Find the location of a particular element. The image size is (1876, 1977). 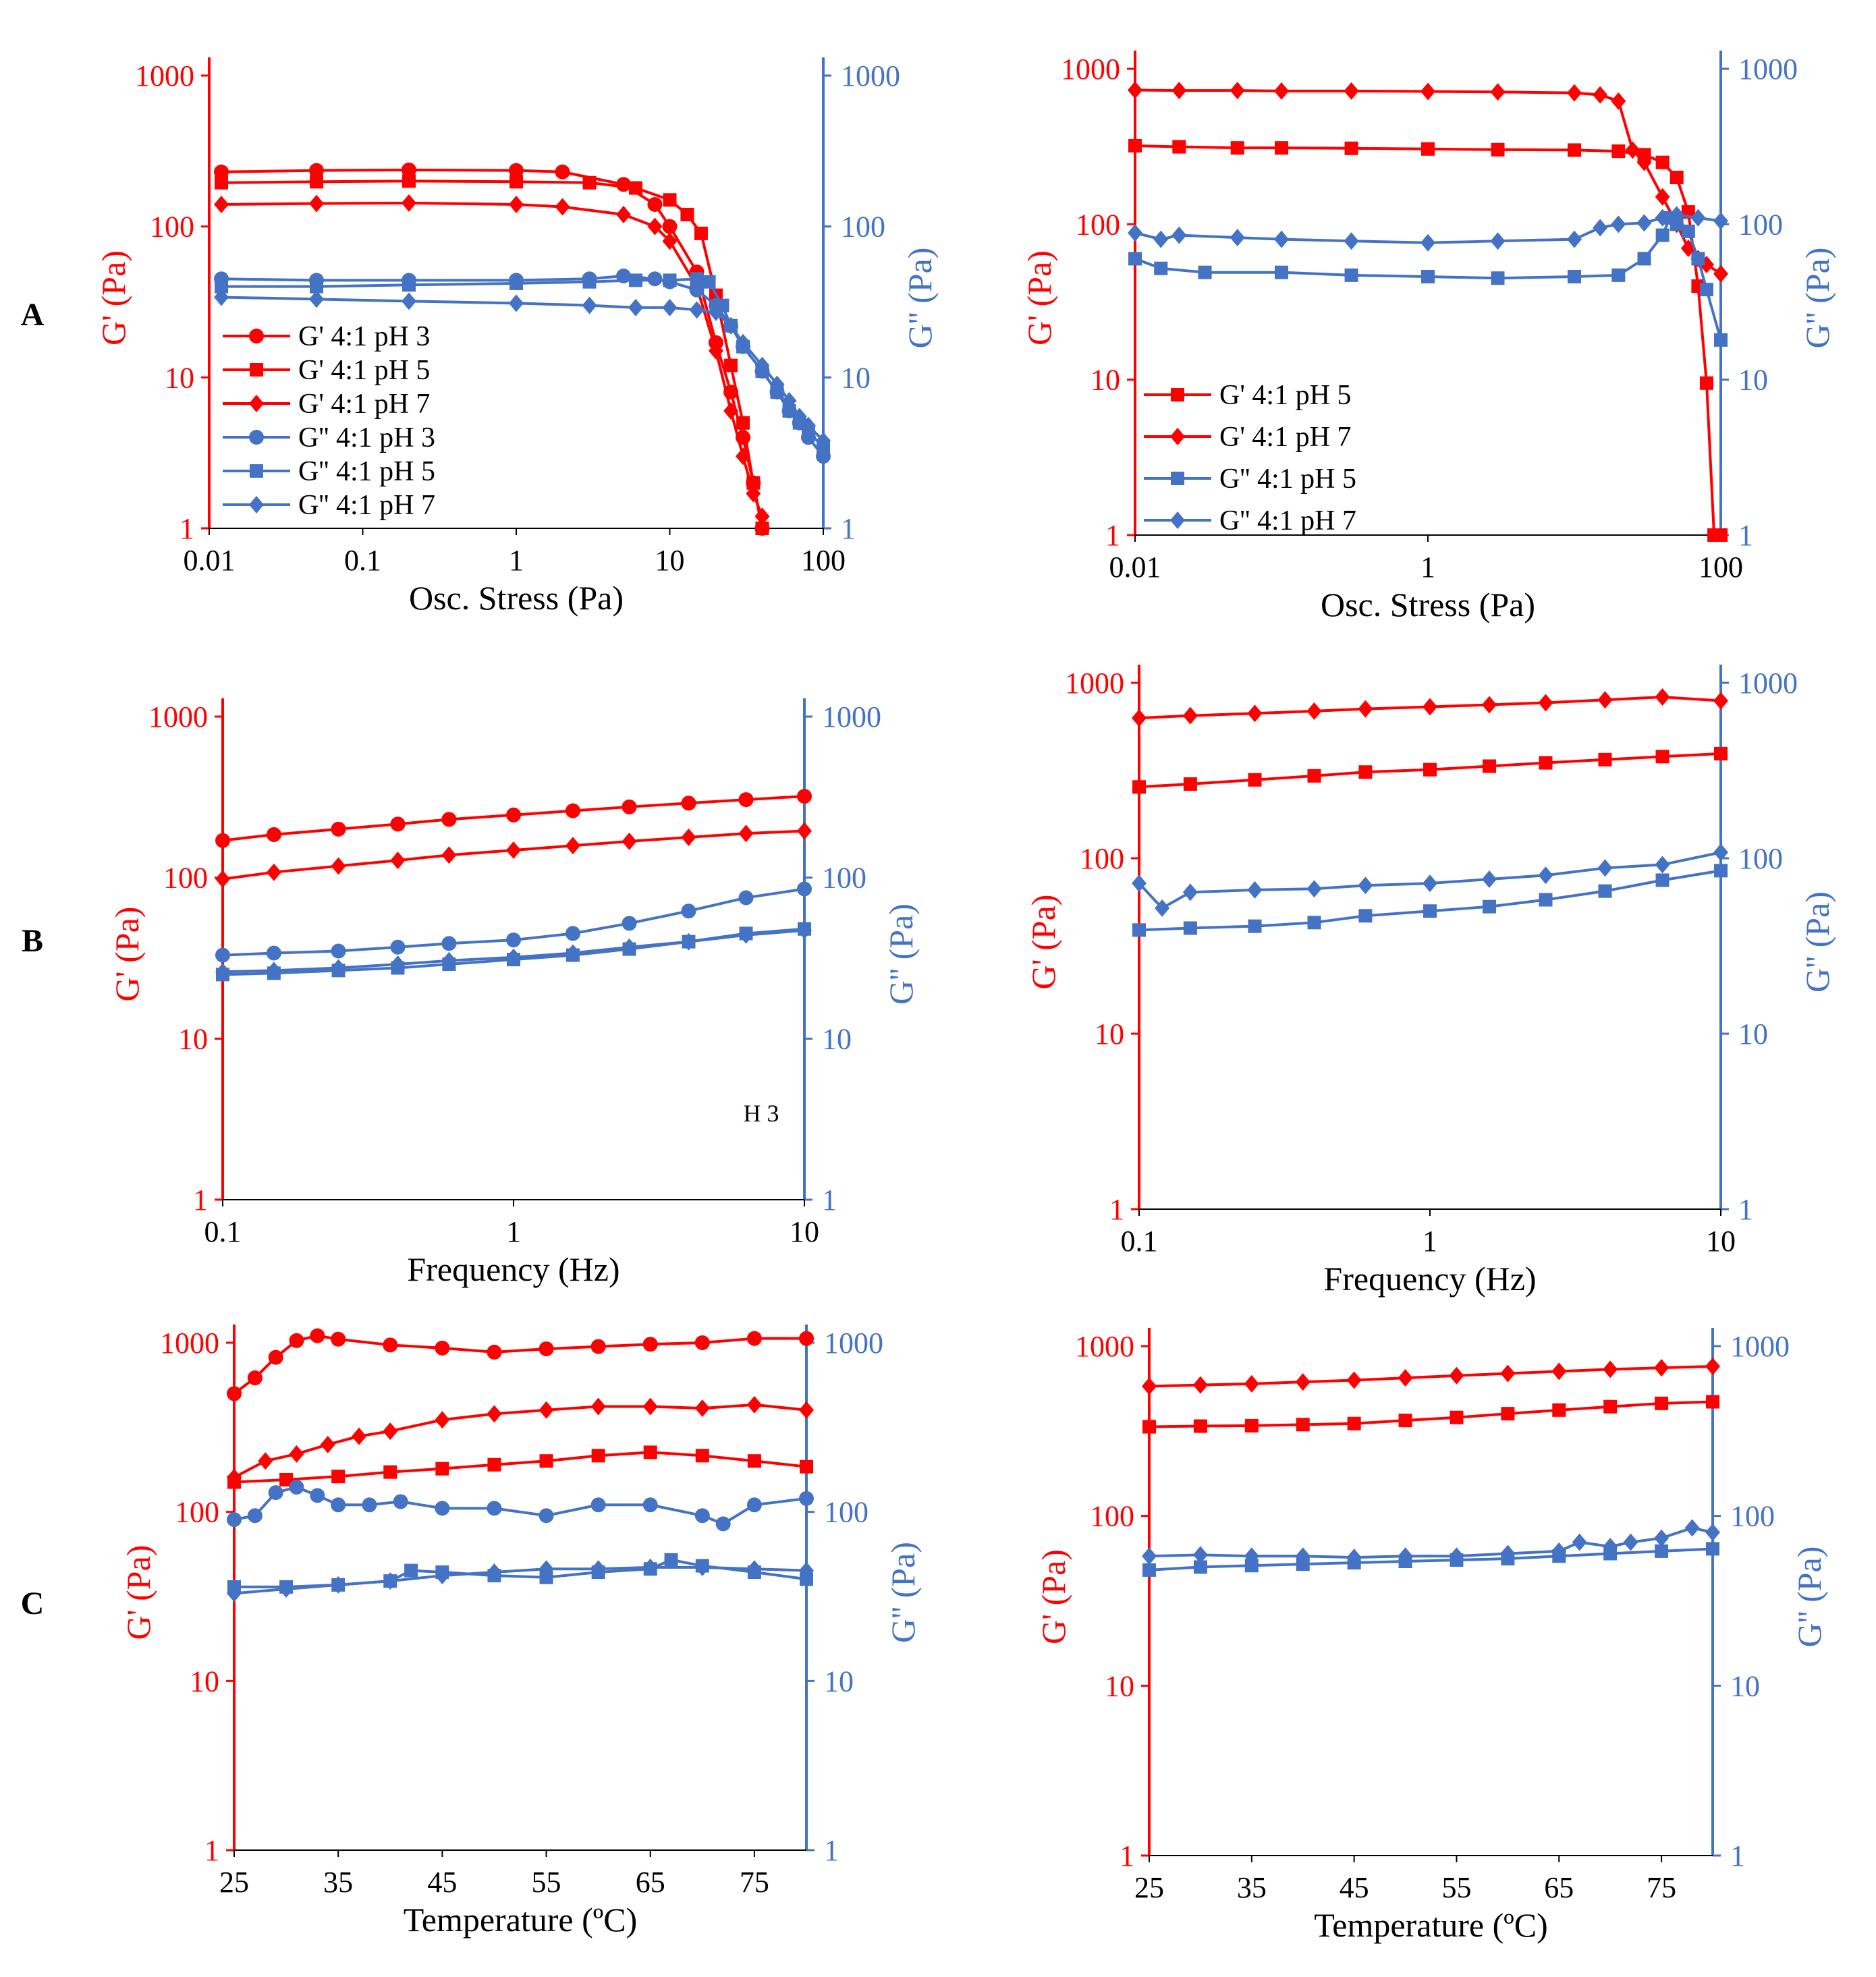

legend-label: G' 4:1 pH 5 is located at coordinates (1285, 395).